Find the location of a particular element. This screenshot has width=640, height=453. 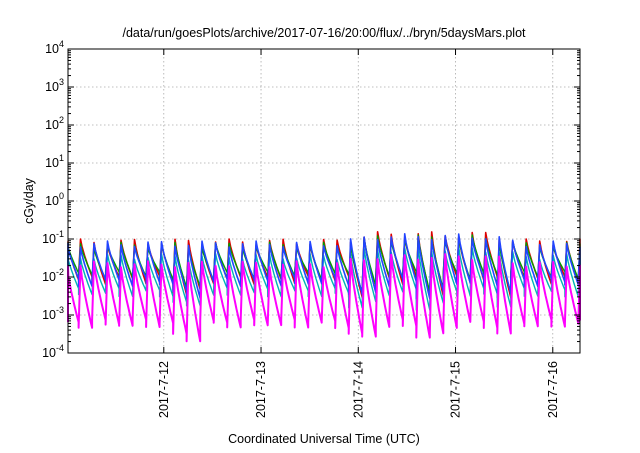

x-tick-label: 2017-7-15 is located at coordinates (456, 389).